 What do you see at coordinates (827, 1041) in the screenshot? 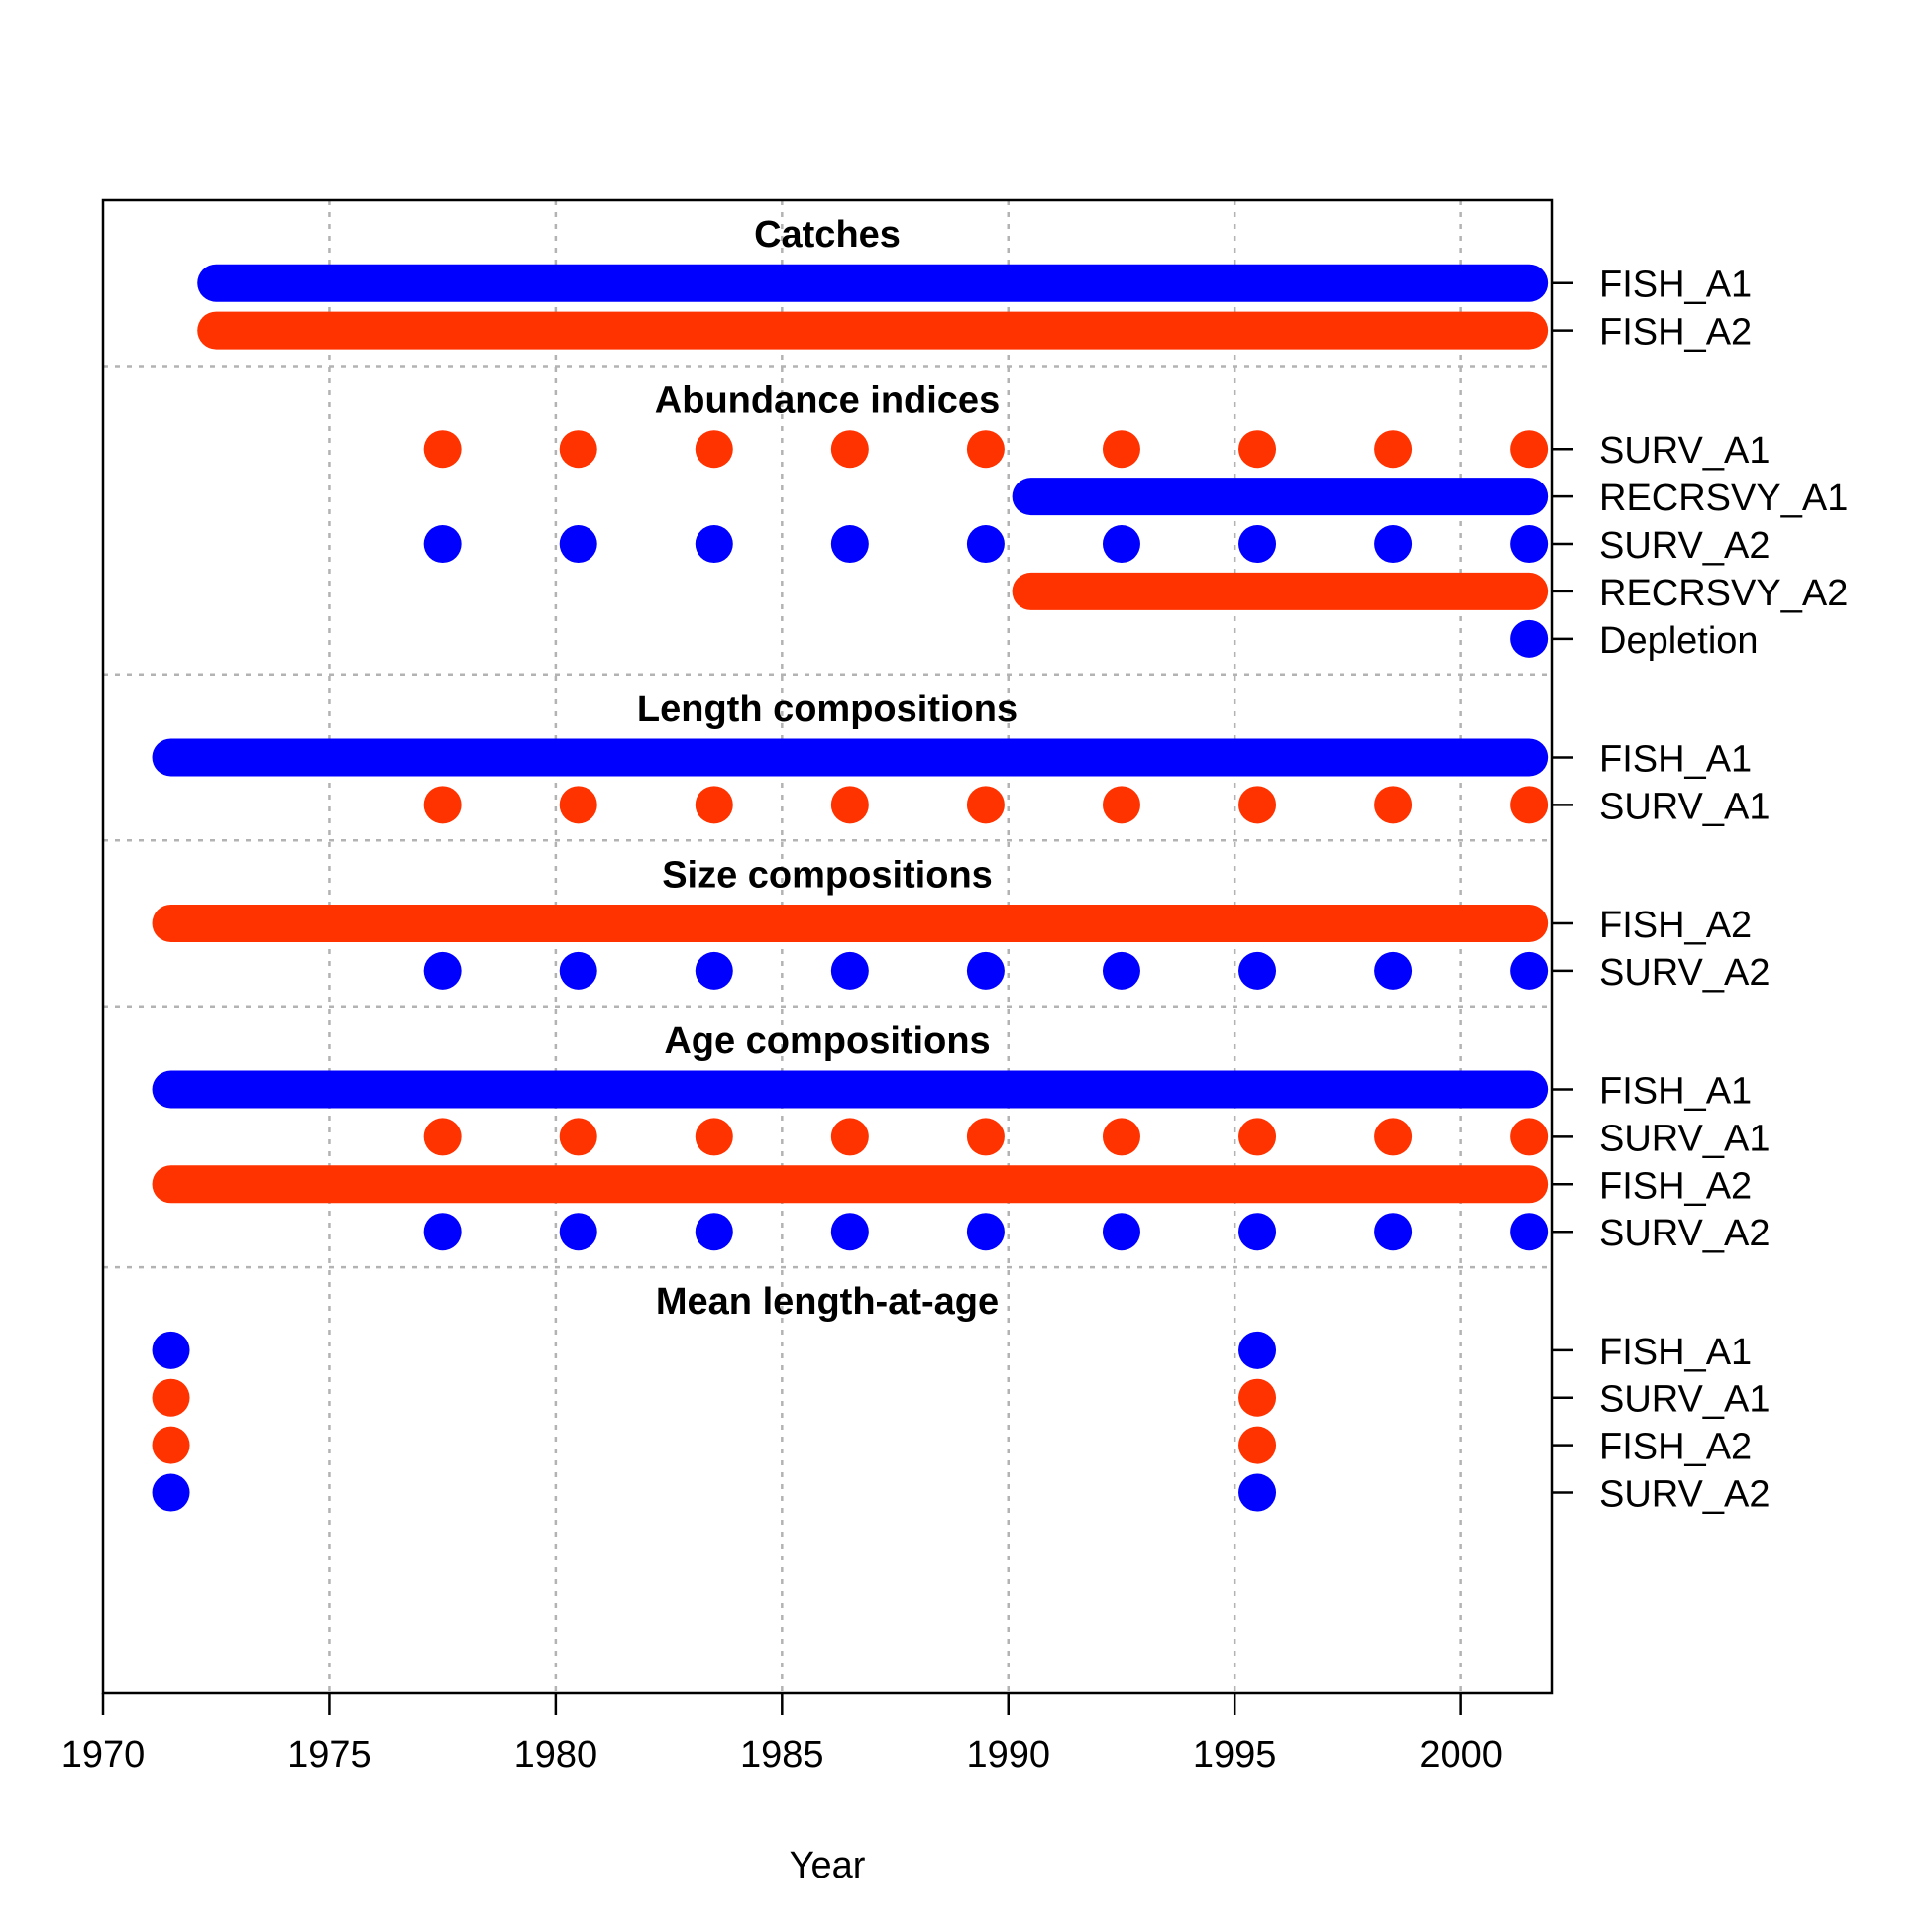
I see `section-title: Age compositions` at bounding box center [827, 1041].